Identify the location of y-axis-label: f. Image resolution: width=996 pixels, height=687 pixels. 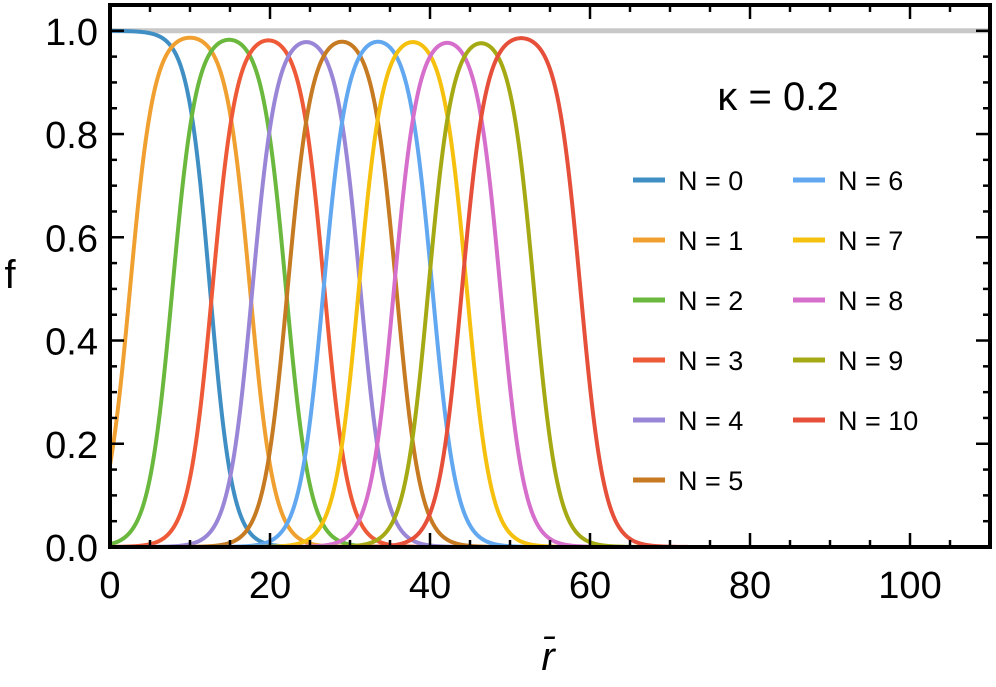
(10, 275).